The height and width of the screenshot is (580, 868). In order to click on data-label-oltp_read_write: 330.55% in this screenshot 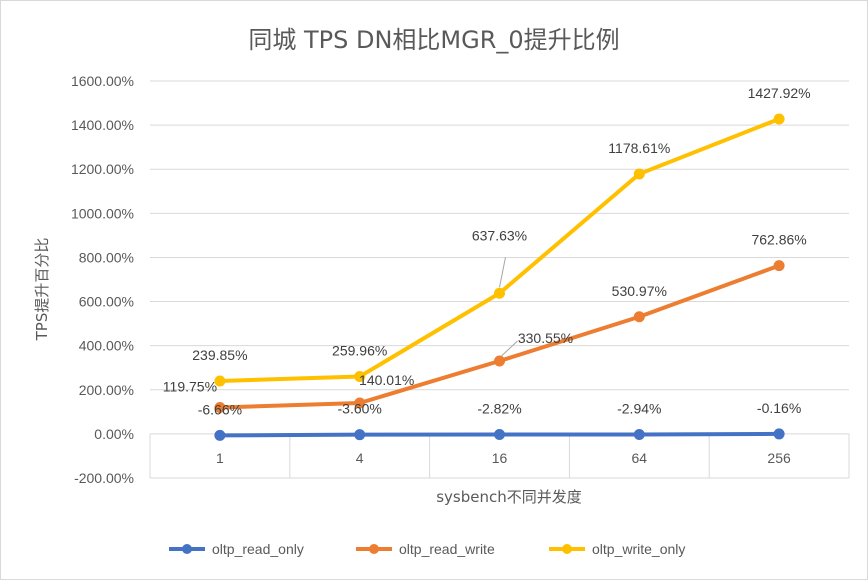, I will do `click(545, 338)`.